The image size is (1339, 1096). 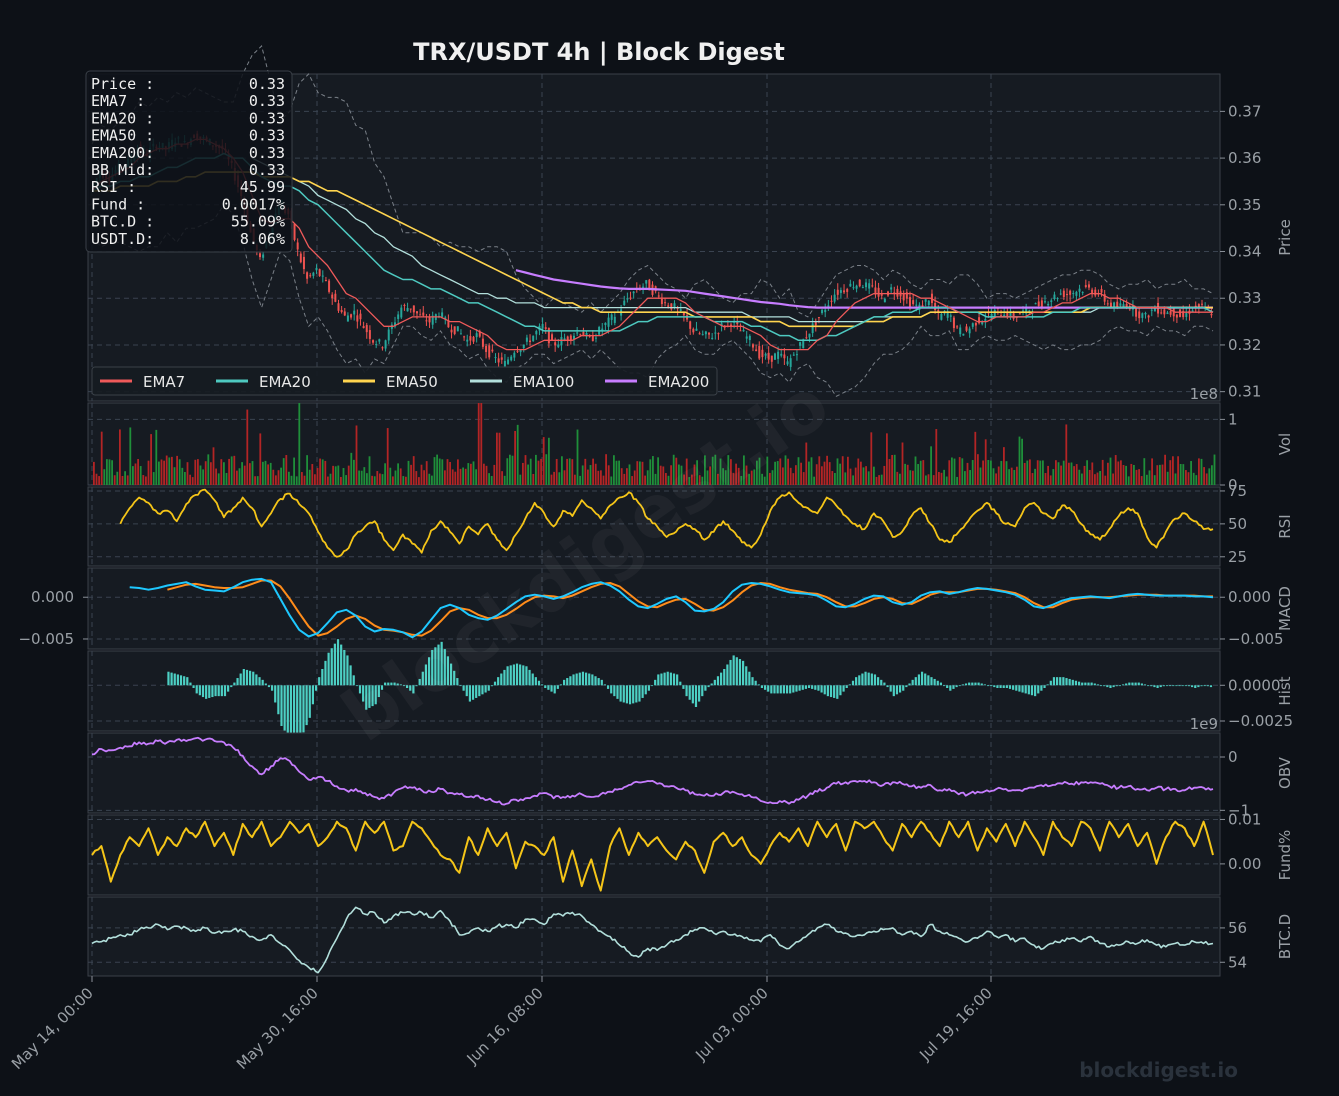 What do you see at coordinates (1244, 158) in the screenshot?
I see `y-tick-label: 0.36` at bounding box center [1244, 158].